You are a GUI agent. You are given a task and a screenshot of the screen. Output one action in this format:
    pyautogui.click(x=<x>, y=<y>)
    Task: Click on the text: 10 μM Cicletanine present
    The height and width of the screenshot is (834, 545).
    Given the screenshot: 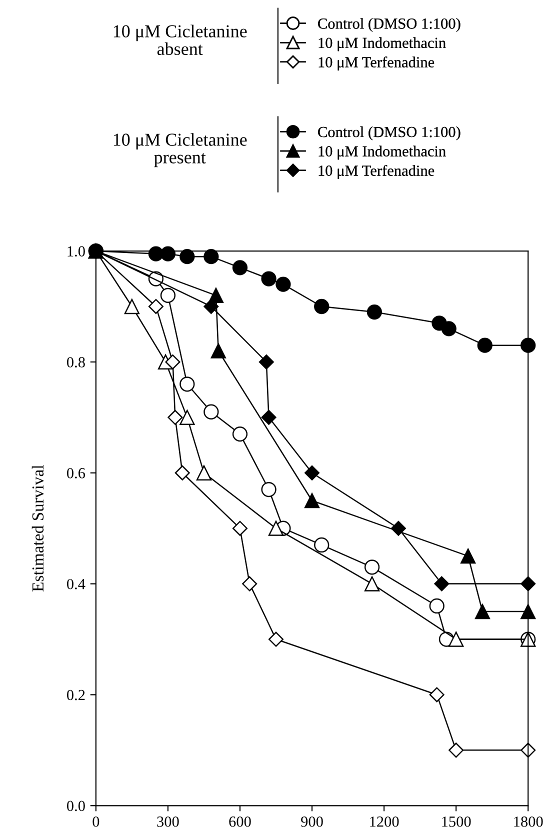 What is the action you would take?
    pyautogui.click(x=180, y=150)
    